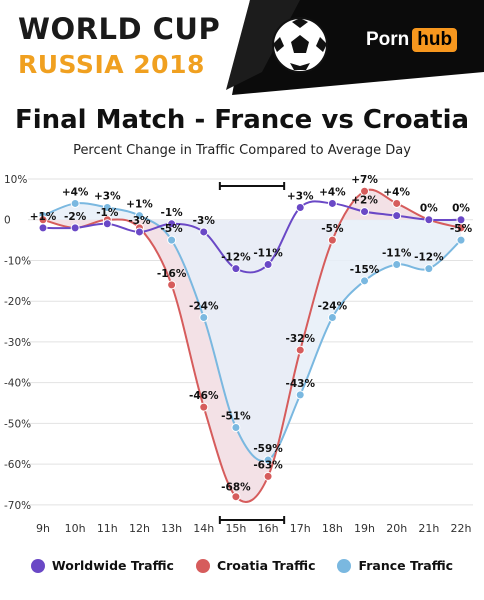  I want to click on data-label-worldwide: -12%, so click(236, 258).